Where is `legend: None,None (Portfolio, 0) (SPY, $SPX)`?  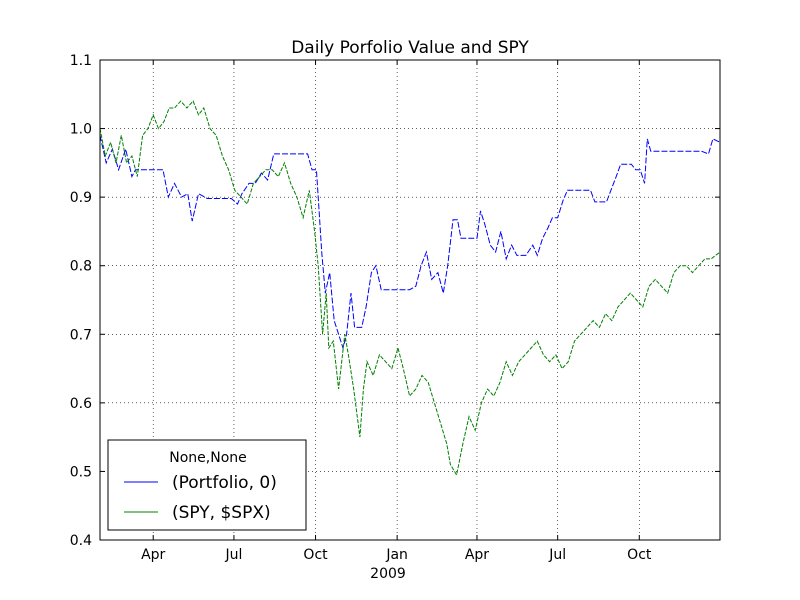
legend: None,None (Portfolio, 0) (SPY, $SPX) is located at coordinates (207, 485).